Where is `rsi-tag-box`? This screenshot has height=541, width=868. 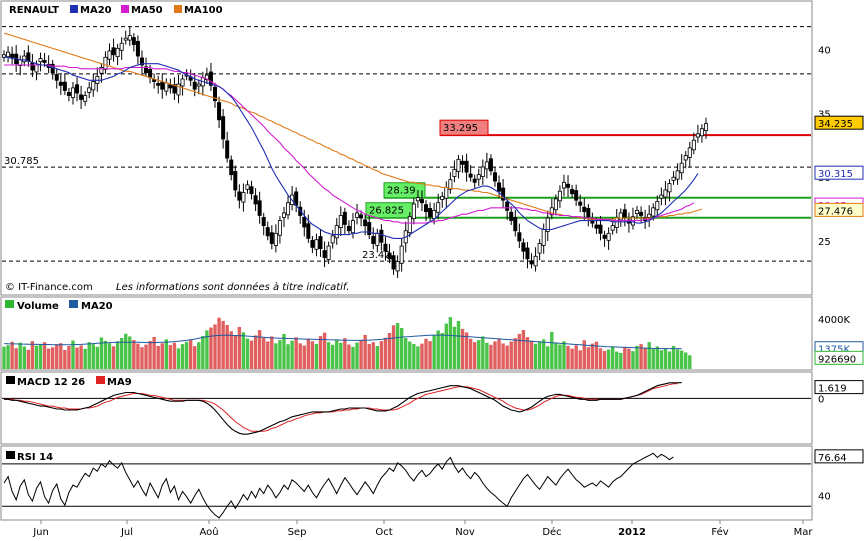 rsi-tag-box is located at coordinates (839, 456).